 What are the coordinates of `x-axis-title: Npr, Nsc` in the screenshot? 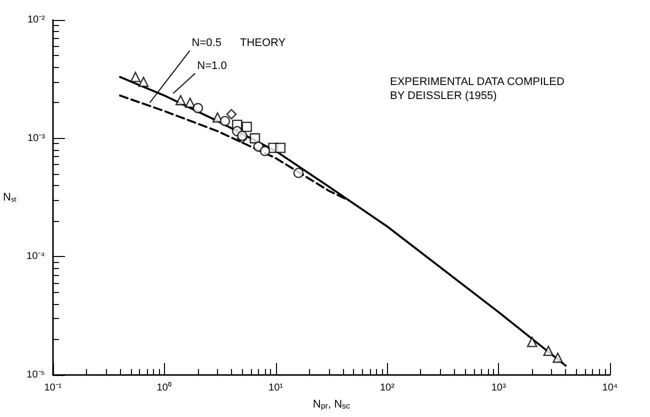 It's located at (331, 404).